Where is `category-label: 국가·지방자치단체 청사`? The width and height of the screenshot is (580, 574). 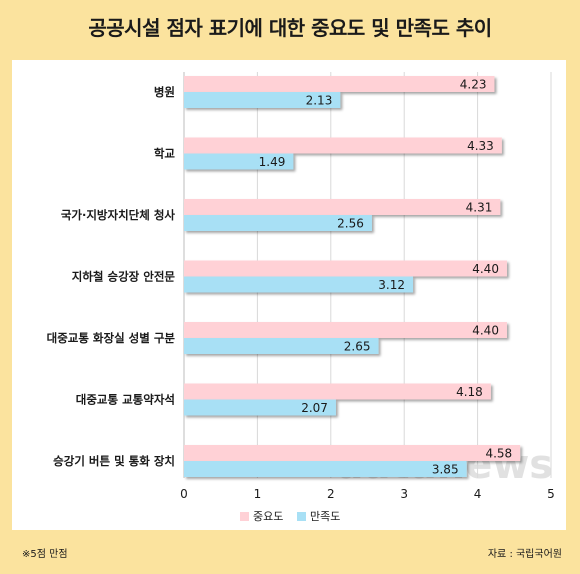 category-label: 국가·지방자치단체 청사 is located at coordinates (118, 215).